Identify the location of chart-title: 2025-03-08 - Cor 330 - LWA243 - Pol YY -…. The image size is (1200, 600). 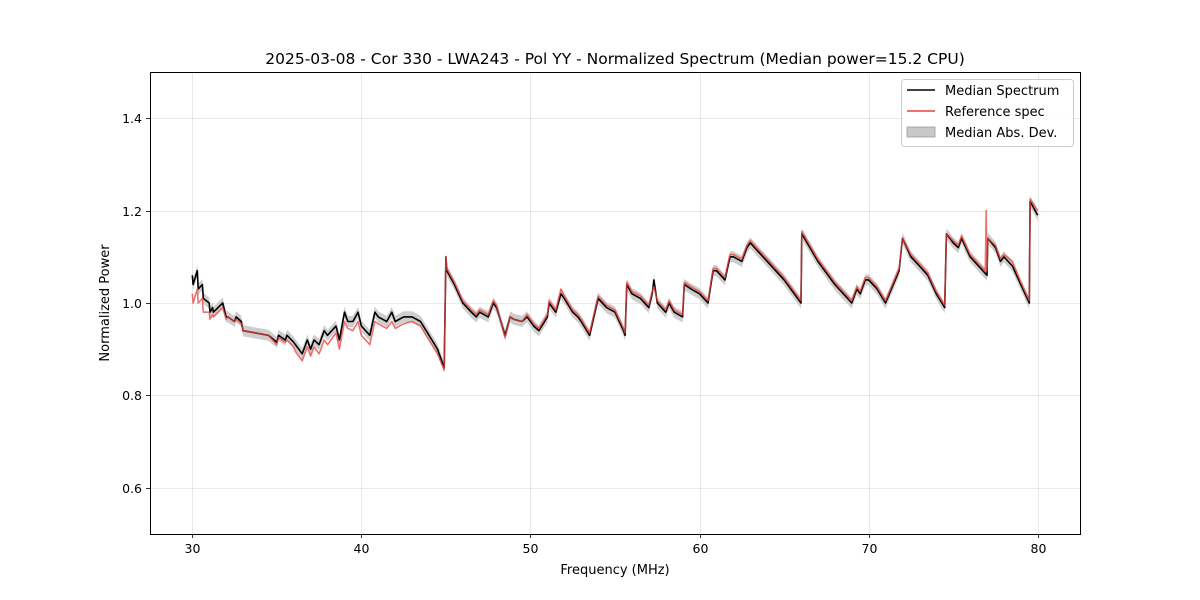
(615, 59).